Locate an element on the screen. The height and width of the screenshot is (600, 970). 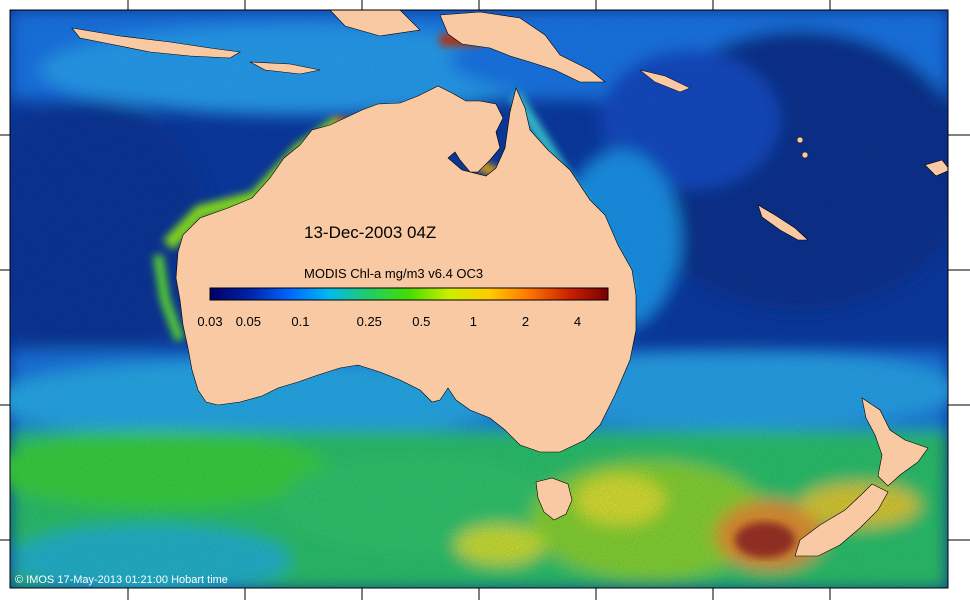
island-chain is located at coordinates (285, 68).